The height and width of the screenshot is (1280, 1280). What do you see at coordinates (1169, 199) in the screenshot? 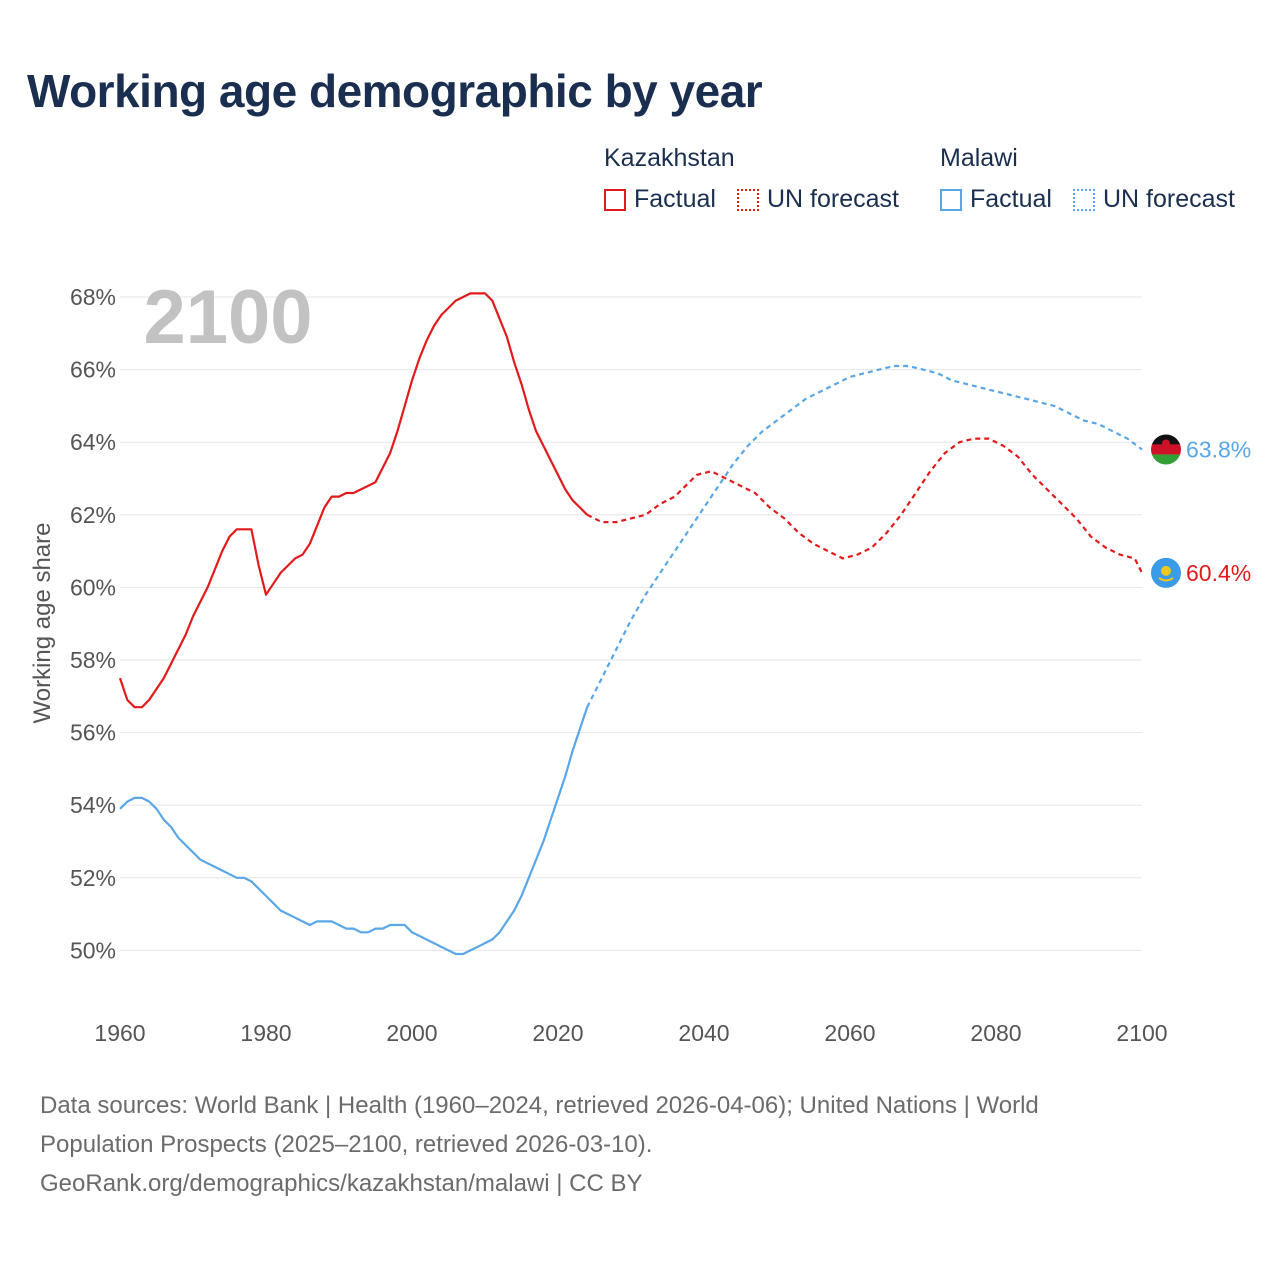
I see `legend-malawi-forecast-label: UN forecast` at bounding box center [1169, 199].